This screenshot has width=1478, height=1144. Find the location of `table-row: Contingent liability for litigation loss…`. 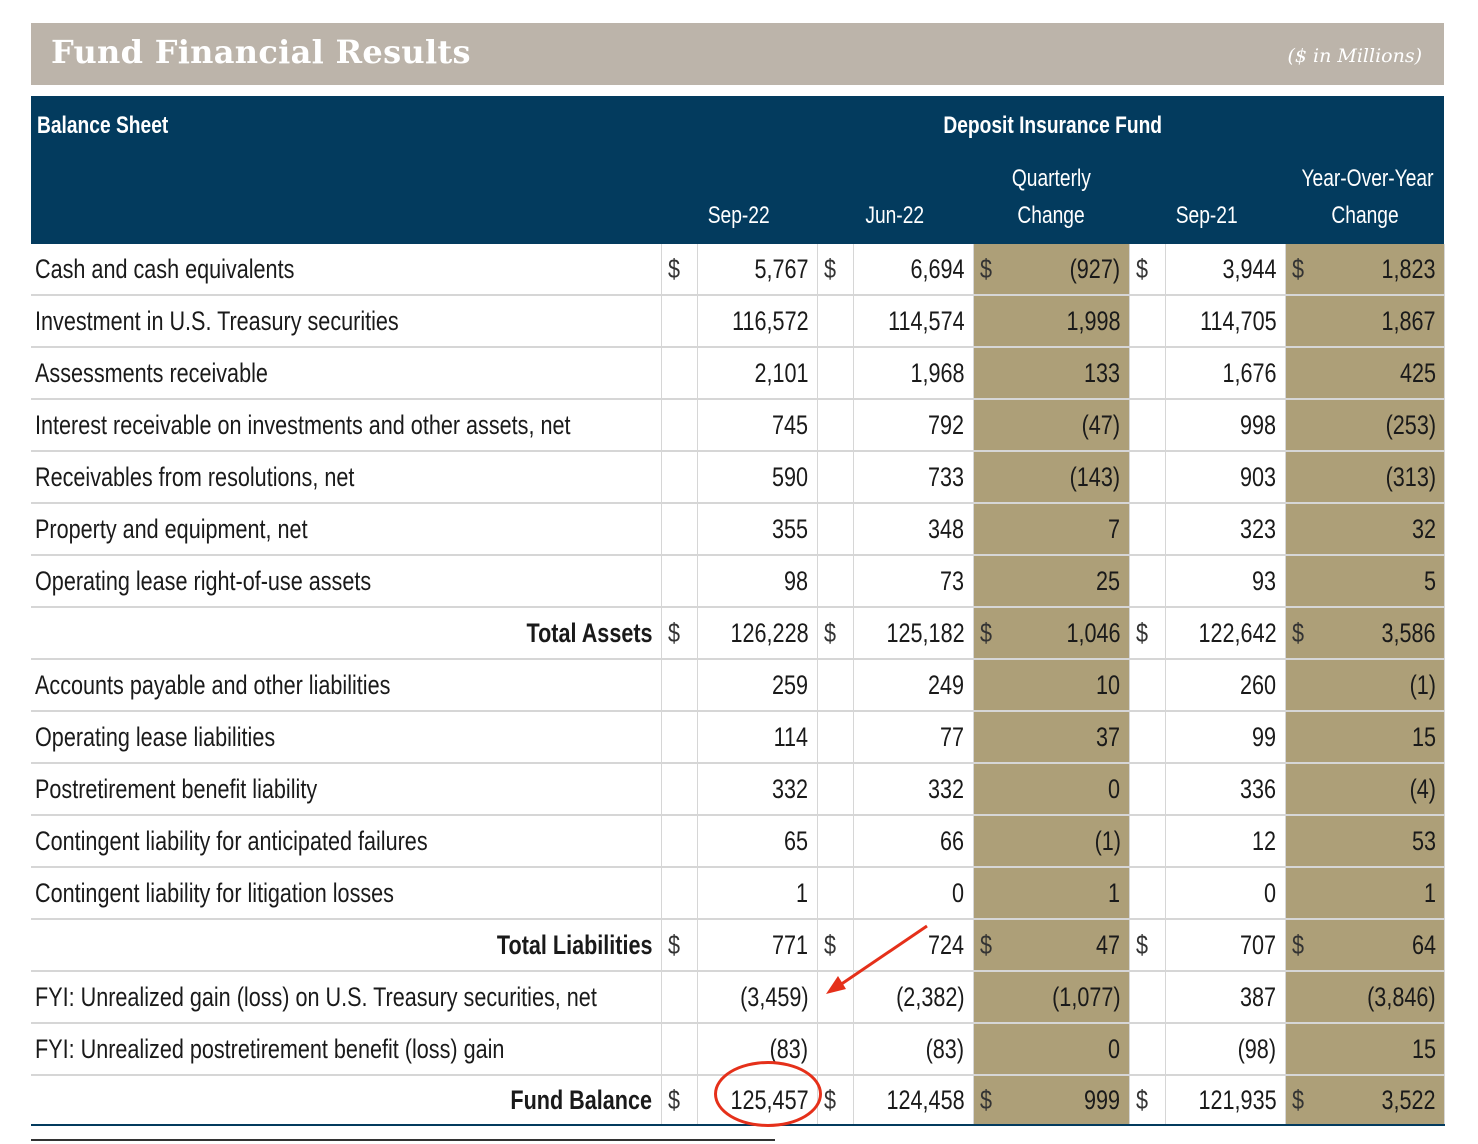

table-row: Contingent liability for litigation loss… is located at coordinates (738, 893).